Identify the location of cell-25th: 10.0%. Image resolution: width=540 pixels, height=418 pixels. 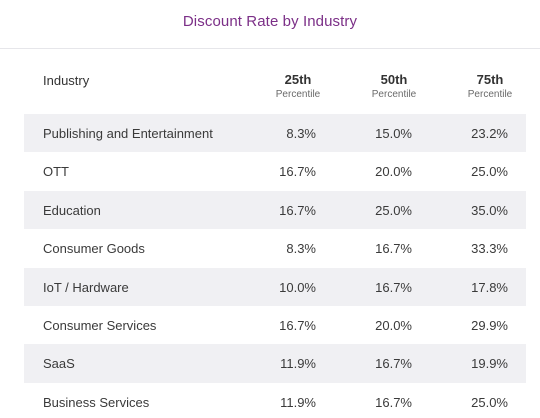
(297, 287).